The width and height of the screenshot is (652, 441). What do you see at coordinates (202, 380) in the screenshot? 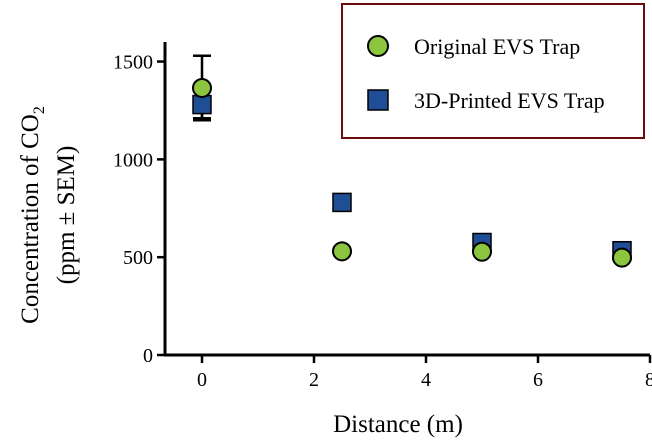
I see `x-tick-label: 0` at bounding box center [202, 380].